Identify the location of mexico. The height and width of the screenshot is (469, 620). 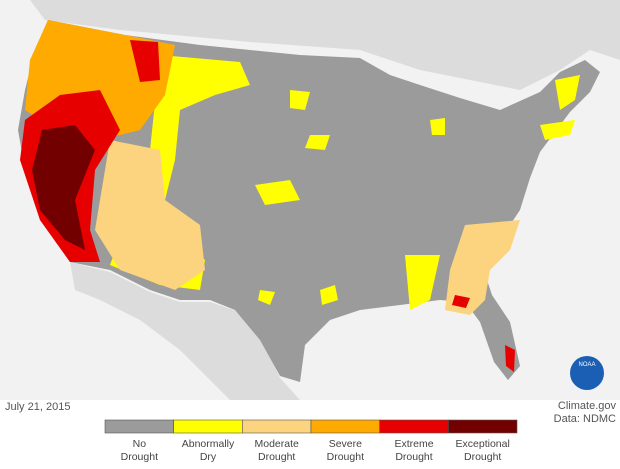
(185, 331).